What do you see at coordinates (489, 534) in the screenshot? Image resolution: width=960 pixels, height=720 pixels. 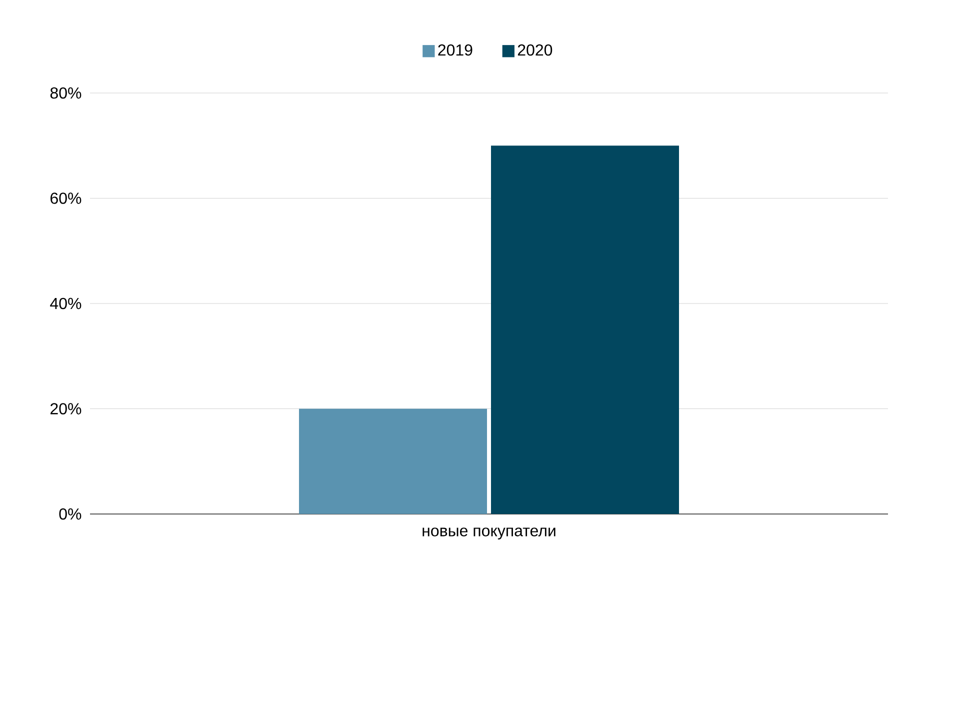 I see `x-tick-label: новые покупатели` at bounding box center [489, 534].